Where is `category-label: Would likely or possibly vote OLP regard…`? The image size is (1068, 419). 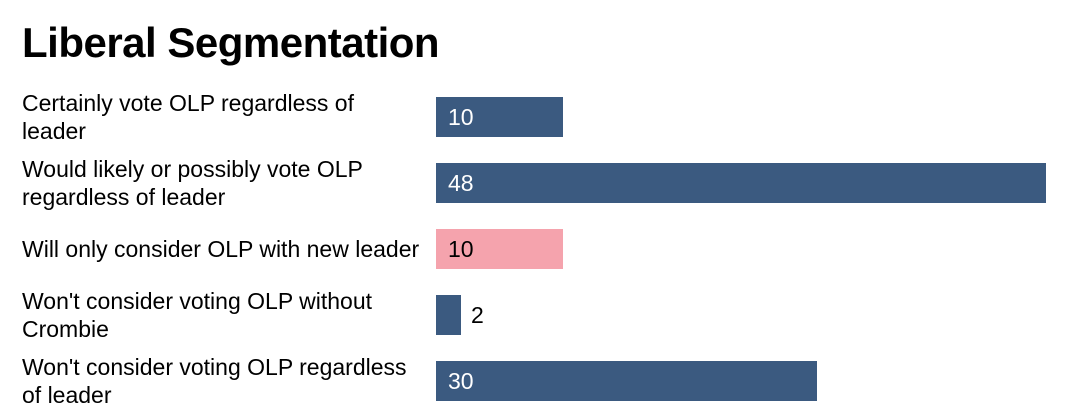 category-label: Would likely or possibly vote OLP regard… is located at coordinates (192, 183).